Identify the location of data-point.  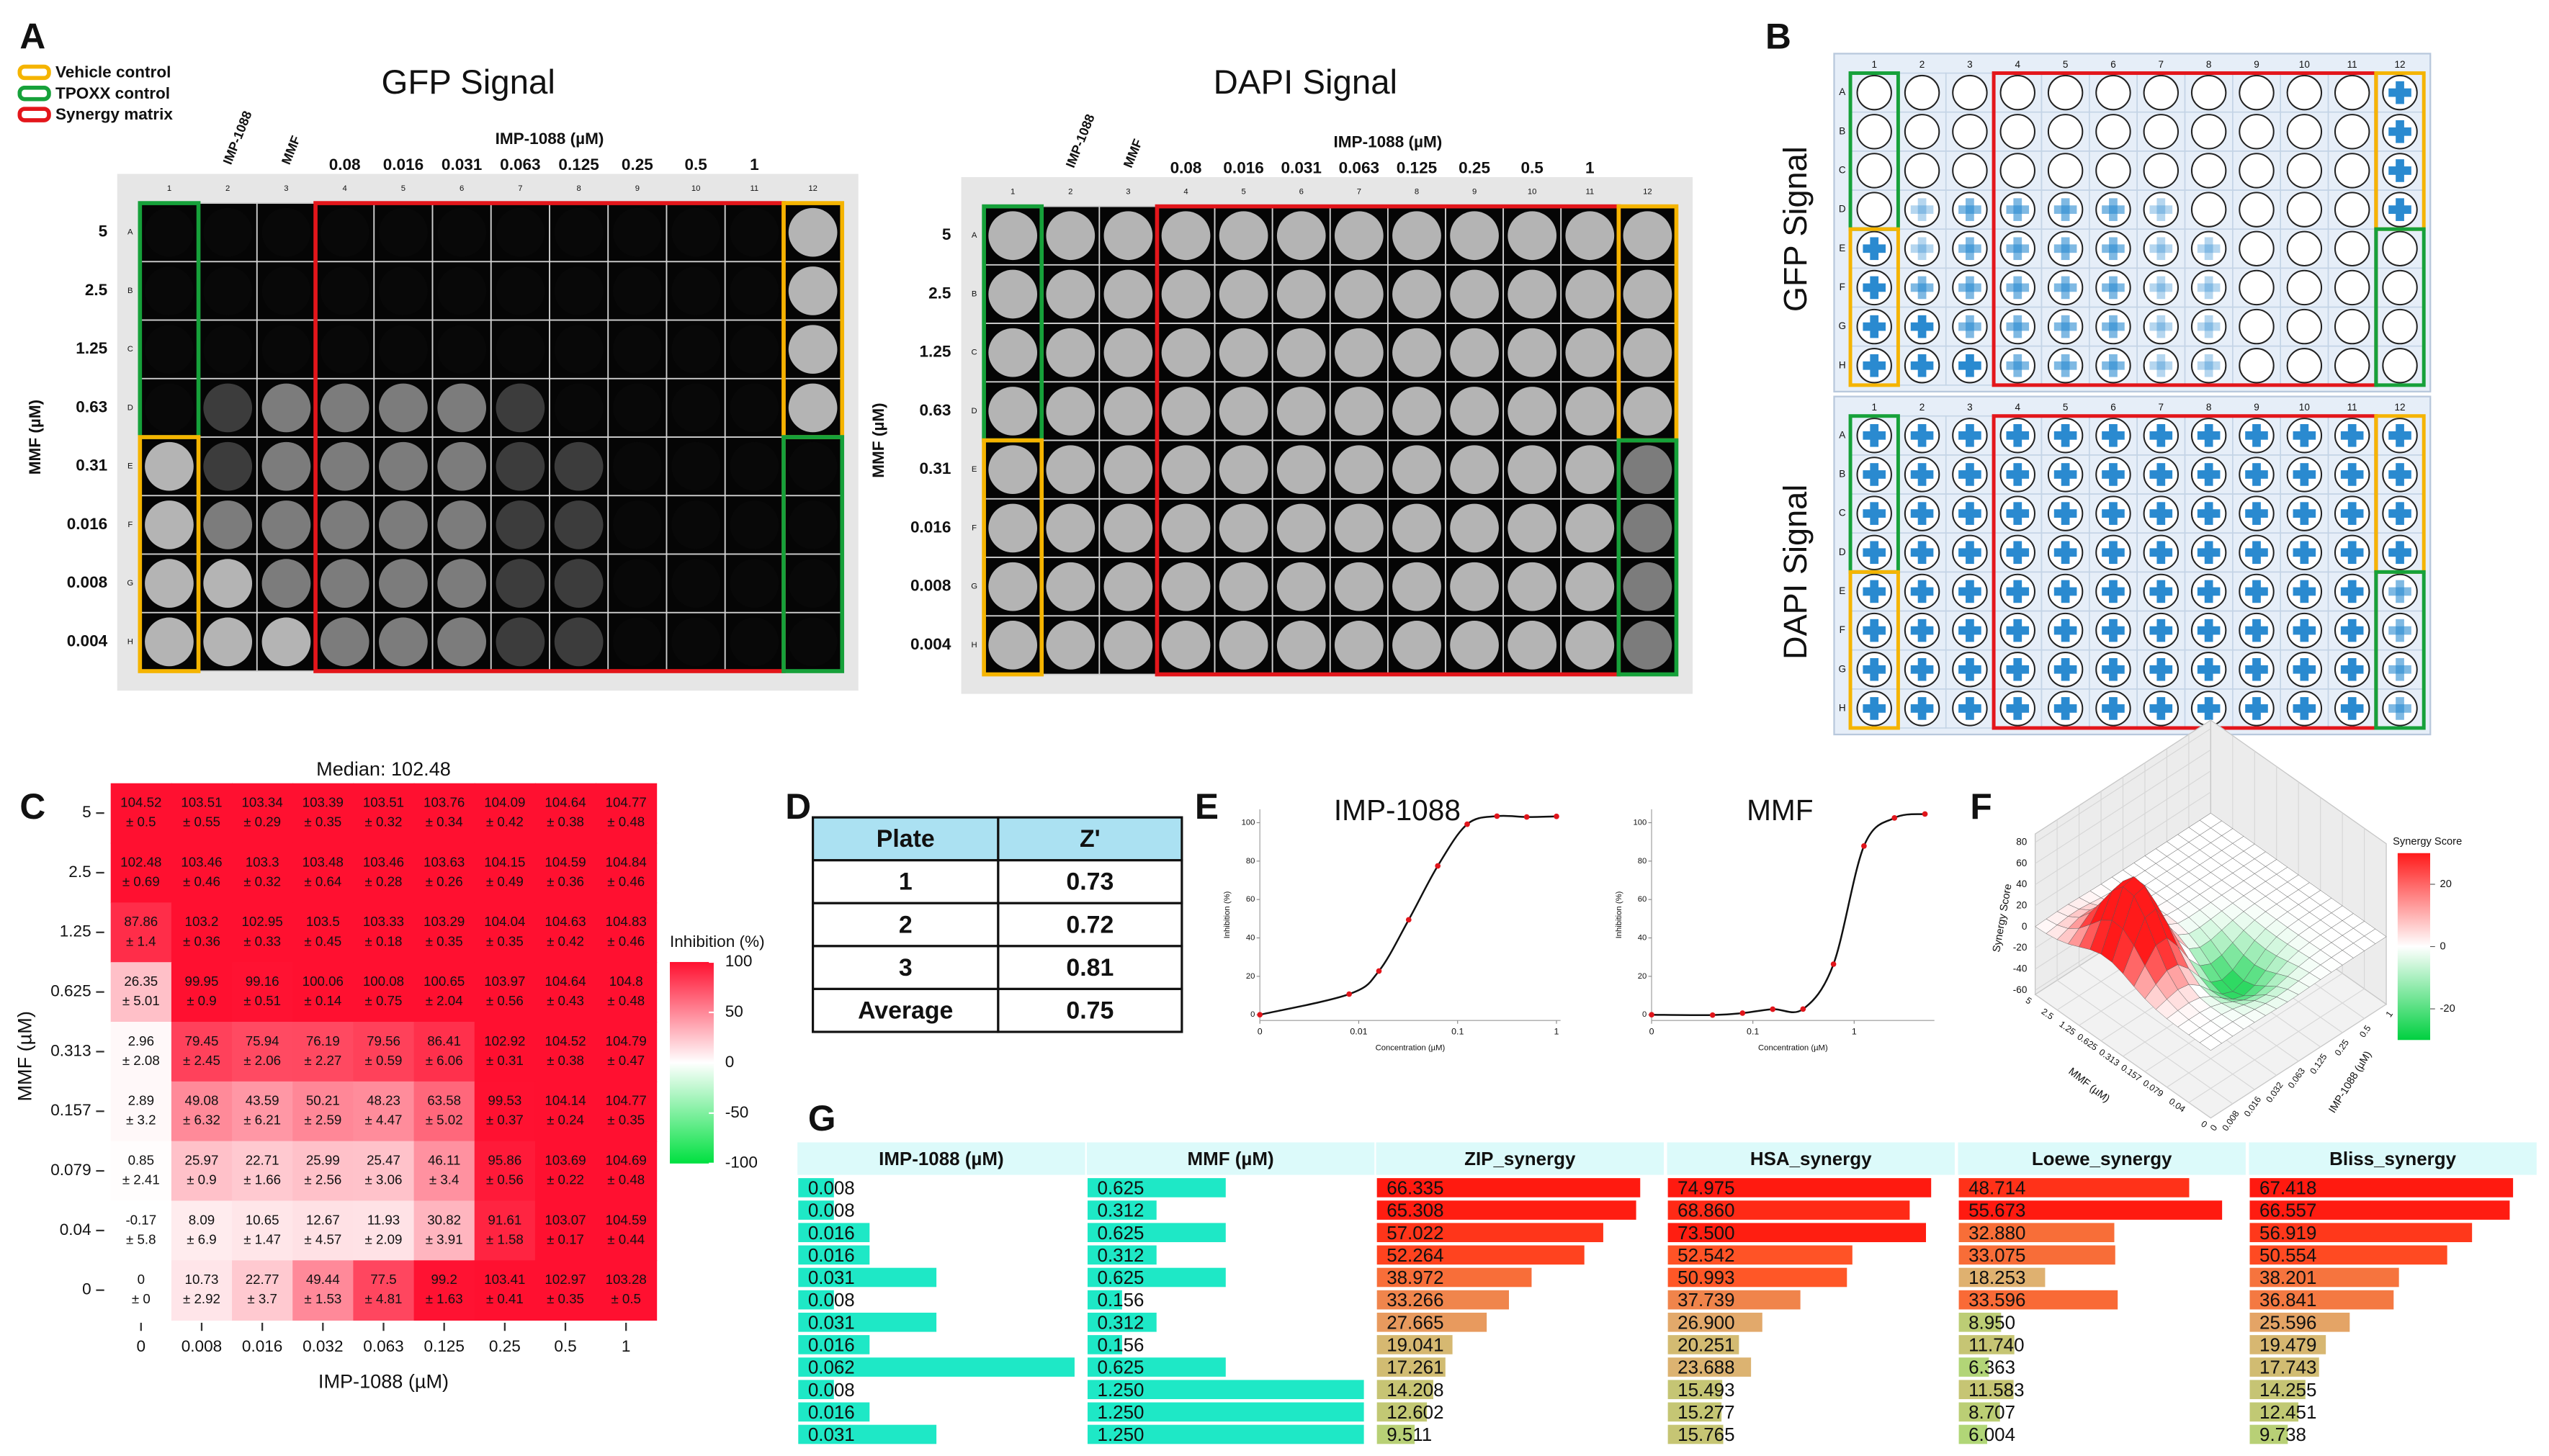
(1497, 816).